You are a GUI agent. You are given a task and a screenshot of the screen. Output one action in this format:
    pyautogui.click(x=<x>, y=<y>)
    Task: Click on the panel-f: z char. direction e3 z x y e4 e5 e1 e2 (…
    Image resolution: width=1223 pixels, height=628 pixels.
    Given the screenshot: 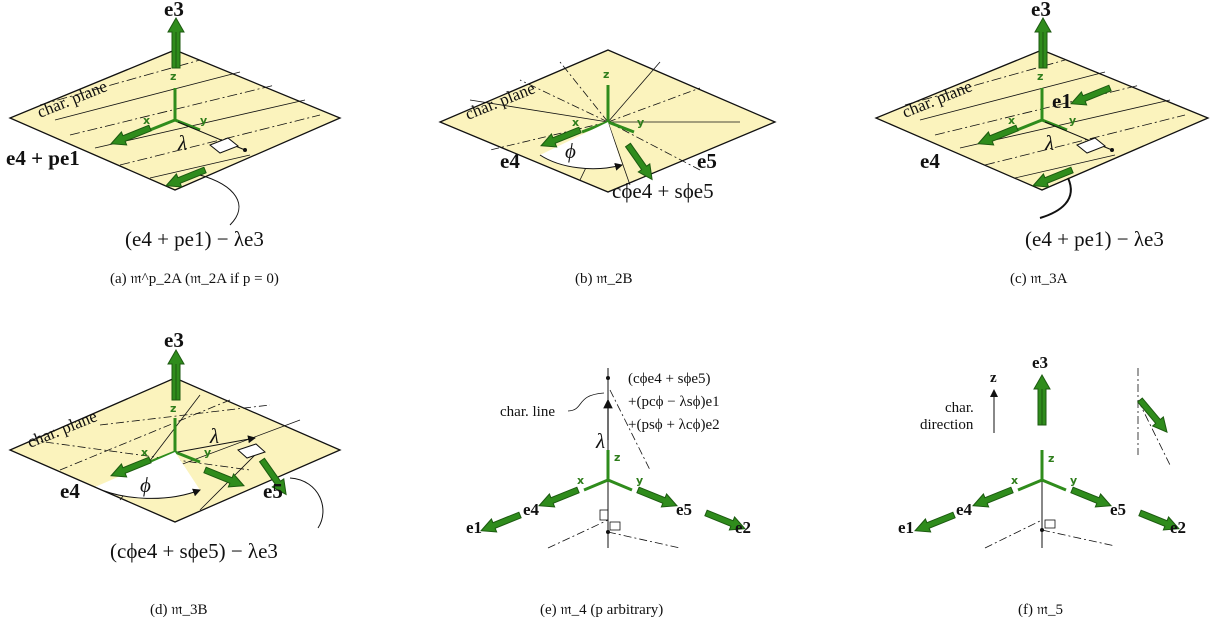 What is the action you would take?
    pyautogui.click(x=1042, y=485)
    